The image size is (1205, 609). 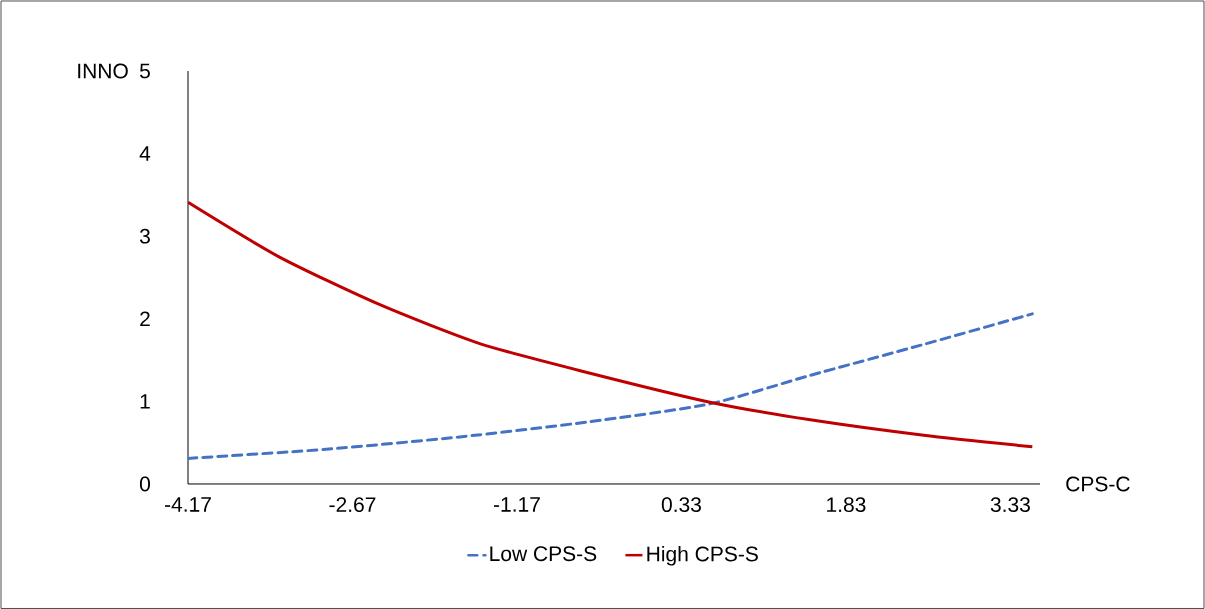 What do you see at coordinates (681, 505) in the screenshot?
I see `x-tick-label: 0.33` at bounding box center [681, 505].